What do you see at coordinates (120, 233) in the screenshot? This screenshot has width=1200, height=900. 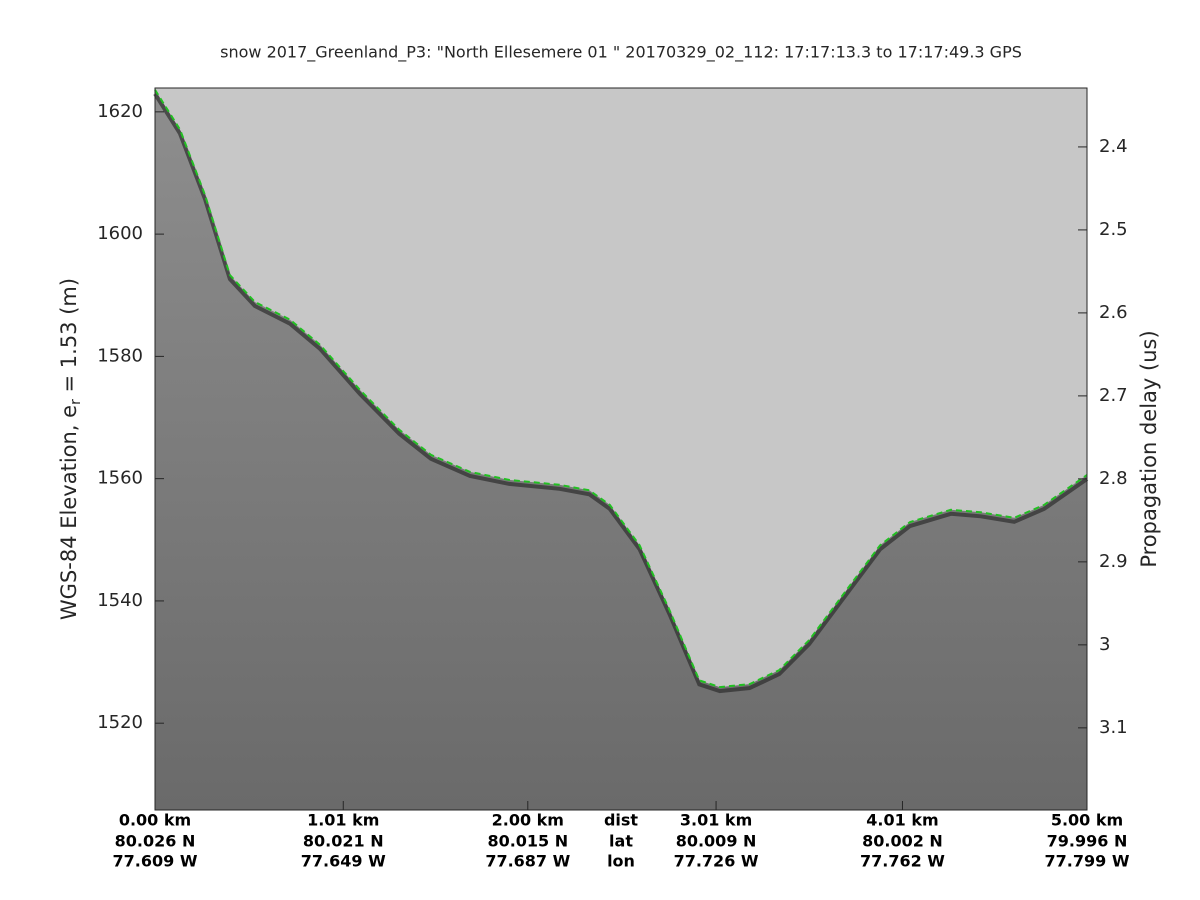 I see `y-tick-label: 1600` at bounding box center [120, 233].